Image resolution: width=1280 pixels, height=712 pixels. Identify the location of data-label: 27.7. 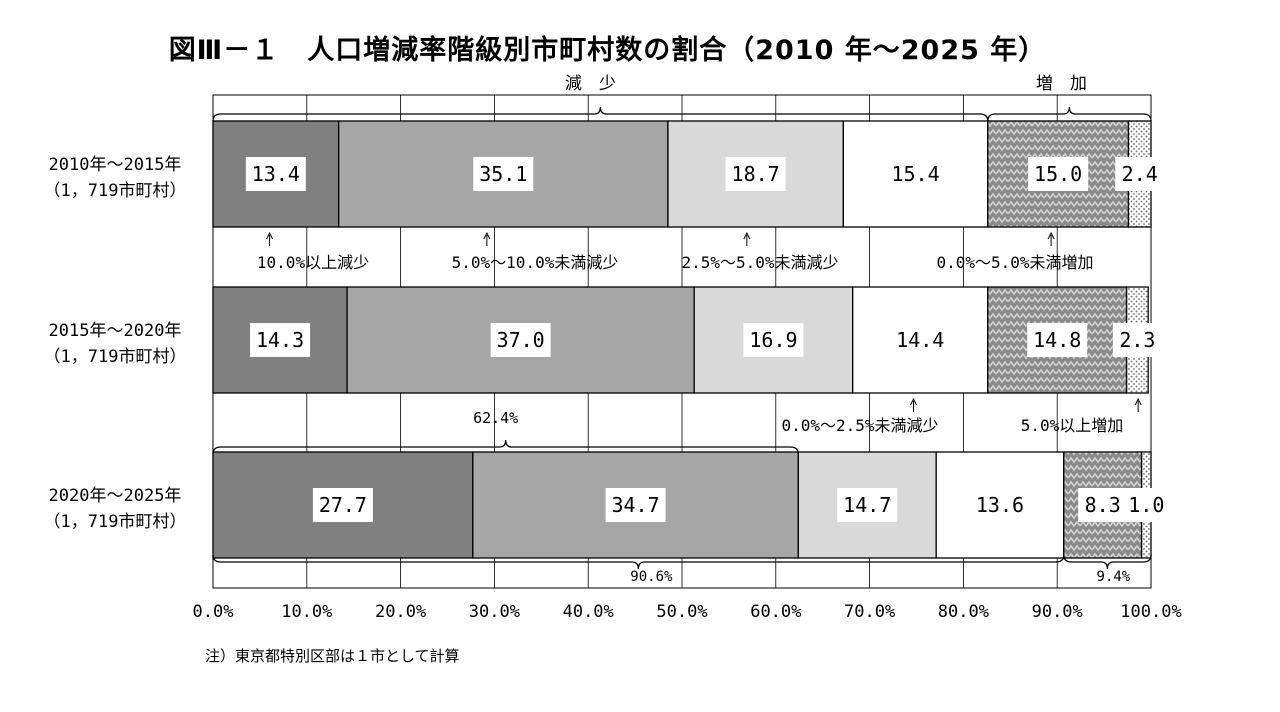
(343, 505).